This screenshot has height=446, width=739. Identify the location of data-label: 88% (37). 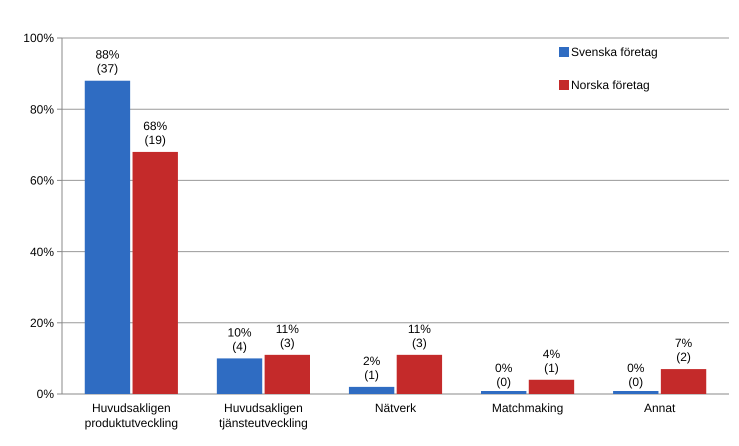
(107, 62).